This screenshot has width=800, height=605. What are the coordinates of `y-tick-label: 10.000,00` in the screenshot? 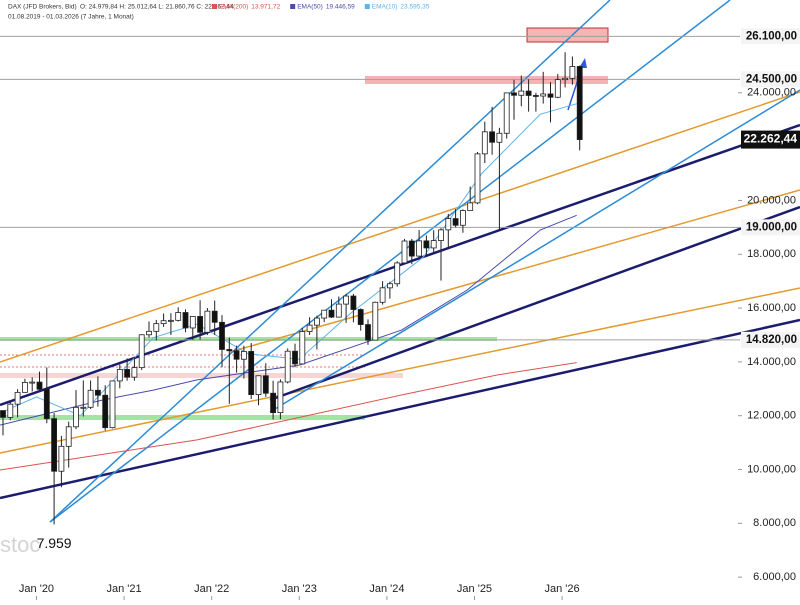 It's located at (771, 469).